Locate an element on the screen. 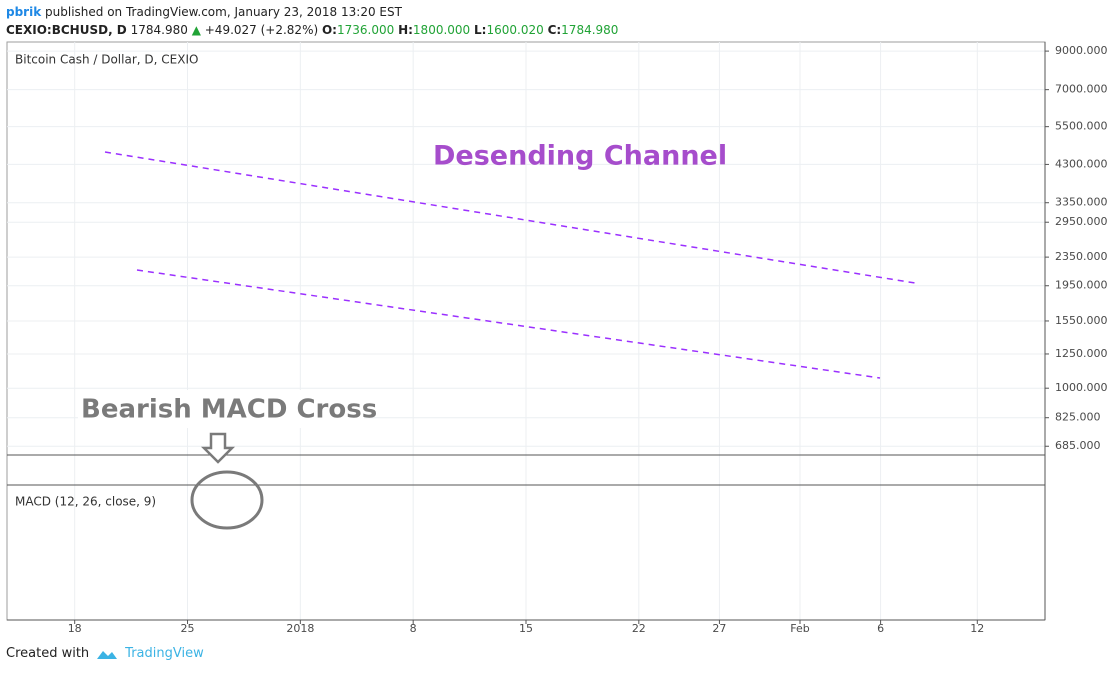 The image size is (1115, 673). footer: Created with TradingView is located at coordinates (105, 653).